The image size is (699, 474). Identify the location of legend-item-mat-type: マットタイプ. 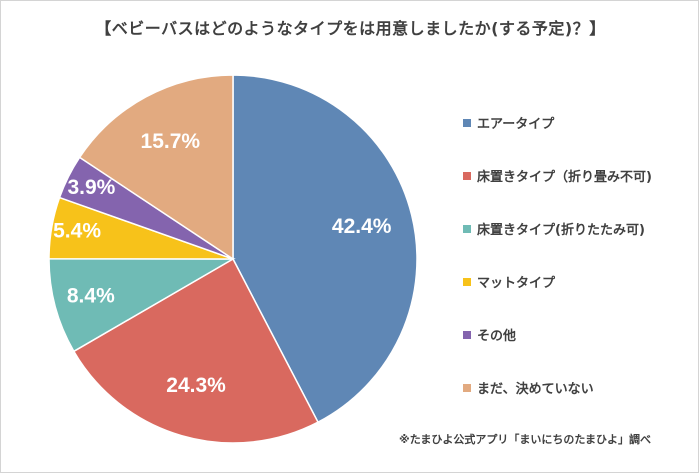
(509, 281).